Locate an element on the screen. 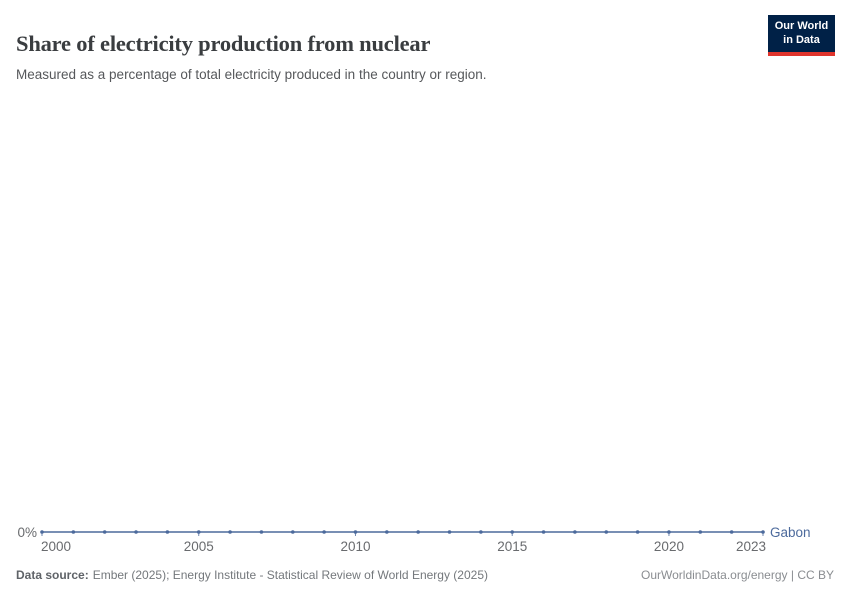 This screenshot has height=600, width=850. x-axis-tick-label: 2000 is located at coordinates (56, 546).